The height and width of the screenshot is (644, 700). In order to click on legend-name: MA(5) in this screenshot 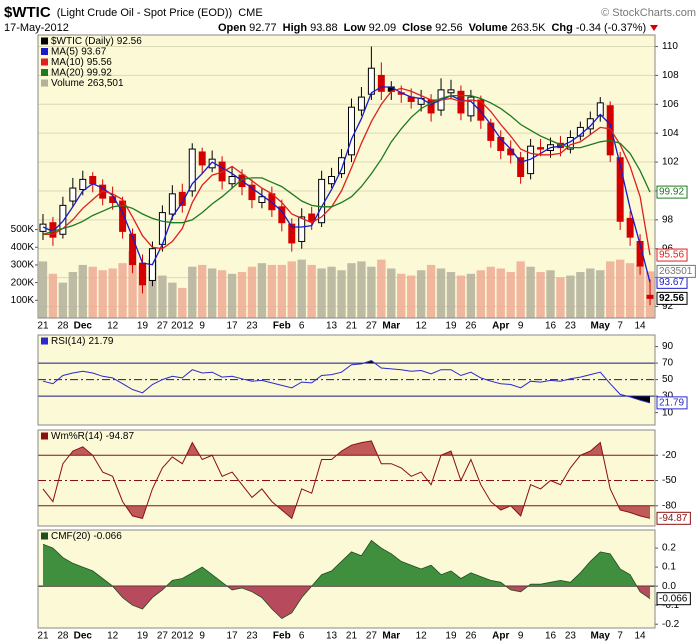, I will do `click(64, 51)`.